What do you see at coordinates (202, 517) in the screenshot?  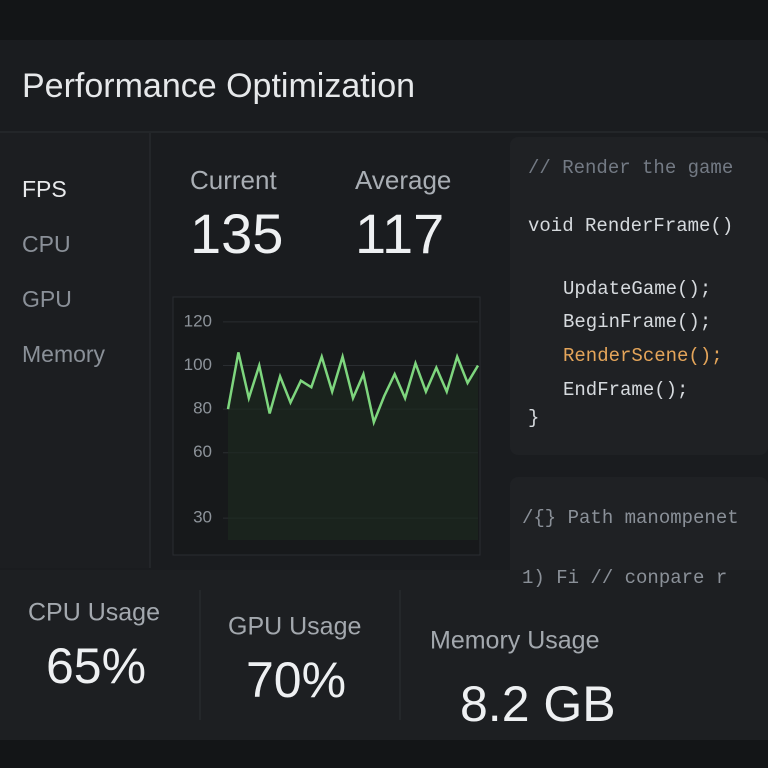 I see `y-tick-label: 30` at bounding box center [202, 517].